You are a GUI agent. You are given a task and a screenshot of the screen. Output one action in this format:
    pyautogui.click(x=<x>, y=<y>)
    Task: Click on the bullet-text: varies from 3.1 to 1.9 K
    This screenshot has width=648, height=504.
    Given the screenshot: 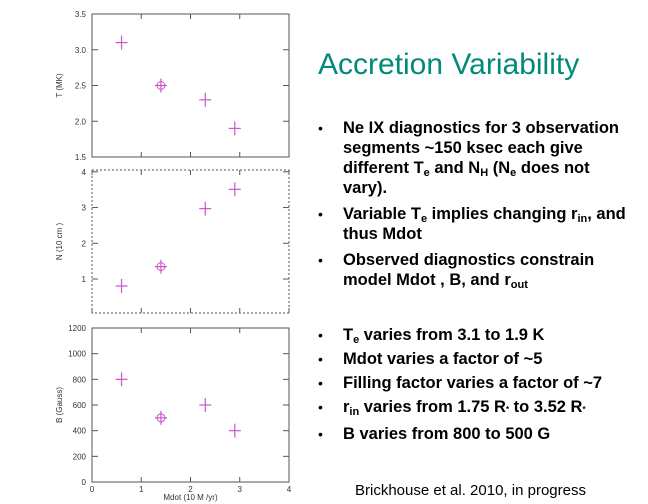 What is the action you would take?
    pyautogui.click(x=452, y=335)
    